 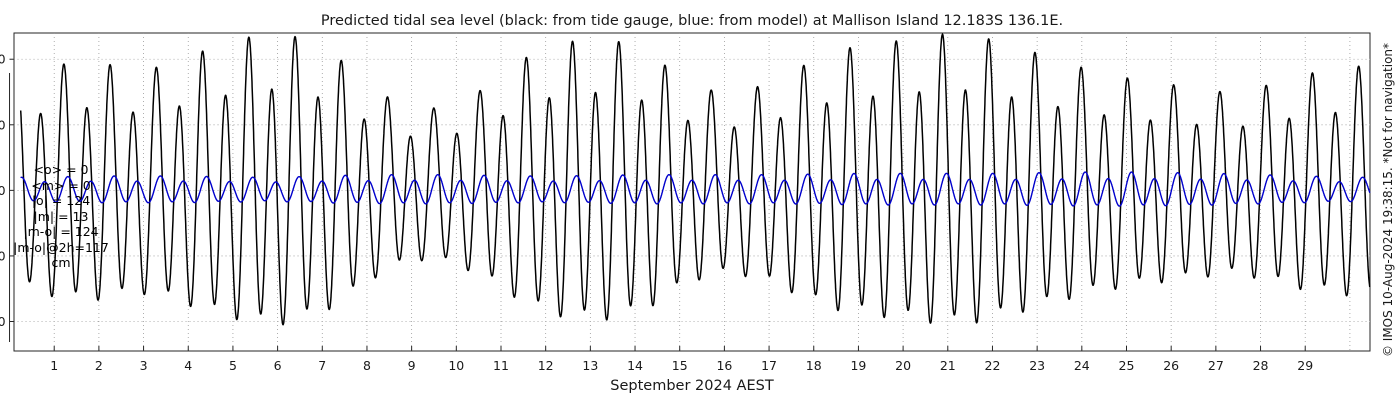 I want to click on x-tick-label: 22, so click(x=993, y=365).